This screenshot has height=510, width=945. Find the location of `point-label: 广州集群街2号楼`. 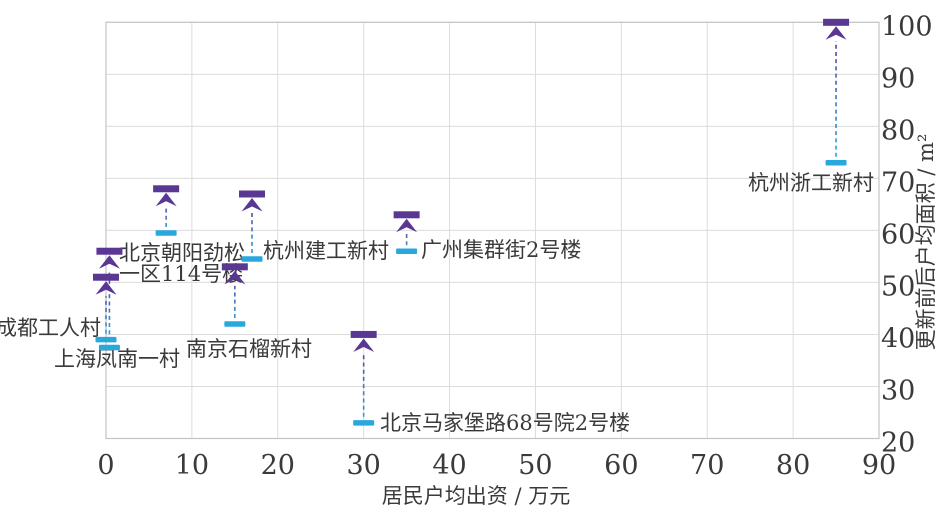

point-label: 广州集群街2号楼 is located at coordinates (501, 250).